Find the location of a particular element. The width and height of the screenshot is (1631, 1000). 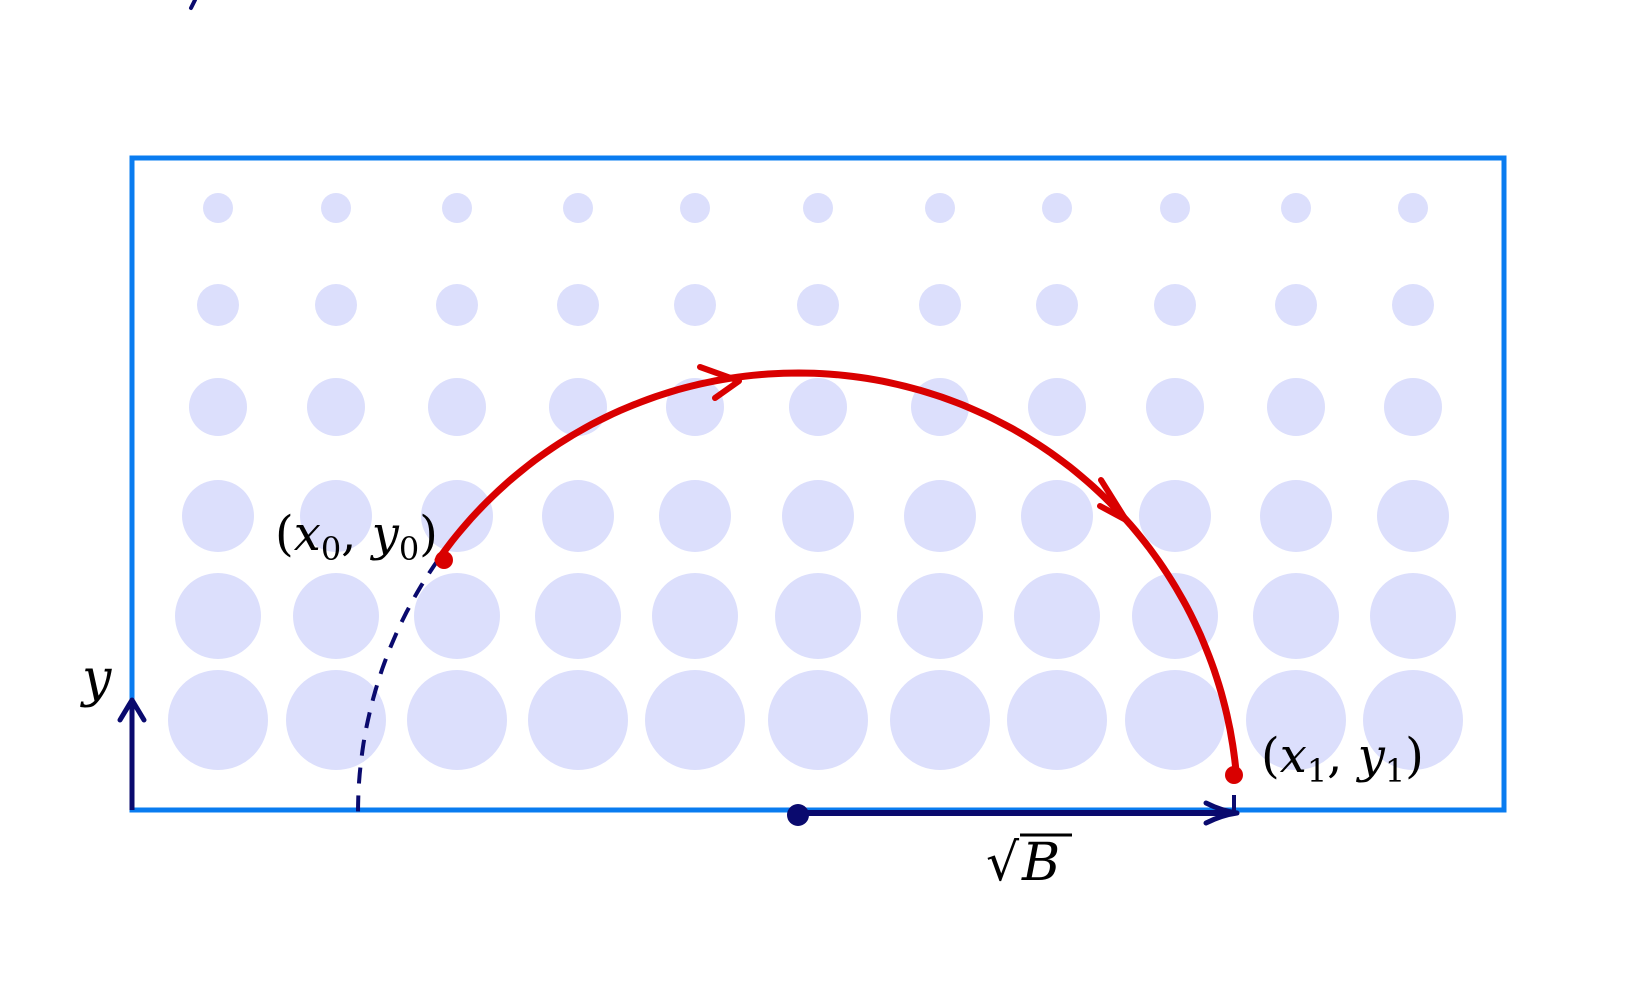

start-point-label: (x0, y0) is located at coordinates (356, 537).